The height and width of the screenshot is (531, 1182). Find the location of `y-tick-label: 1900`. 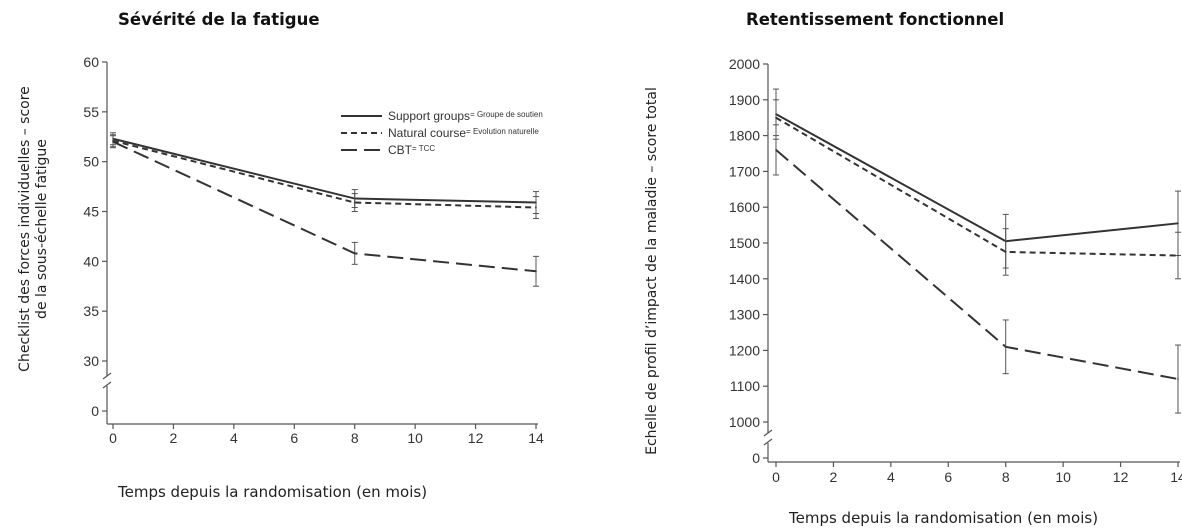

y-tick-label: 1900 is located at coordinates (744, 100).